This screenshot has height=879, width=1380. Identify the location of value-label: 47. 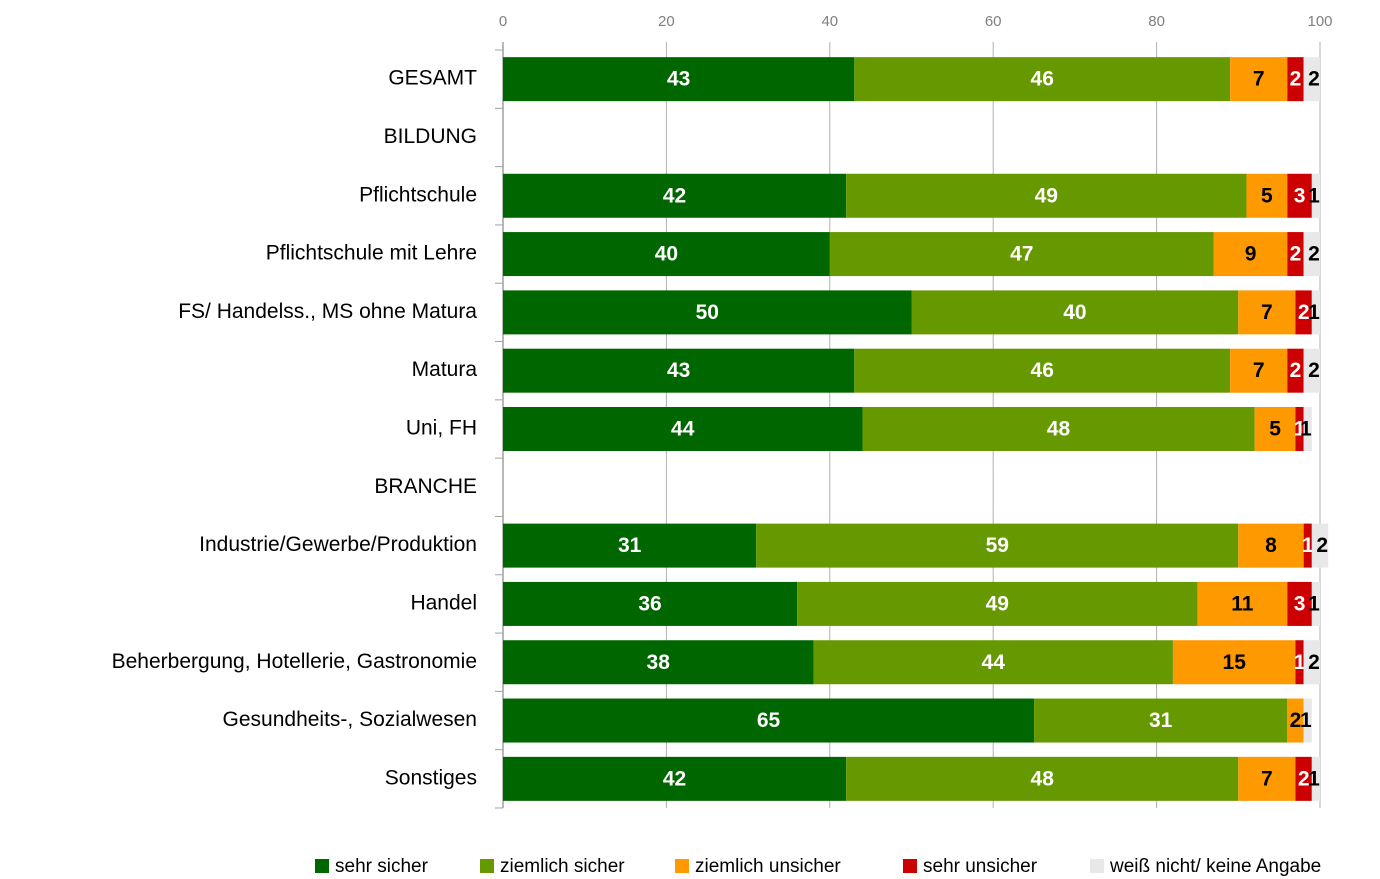
(1021, 254).